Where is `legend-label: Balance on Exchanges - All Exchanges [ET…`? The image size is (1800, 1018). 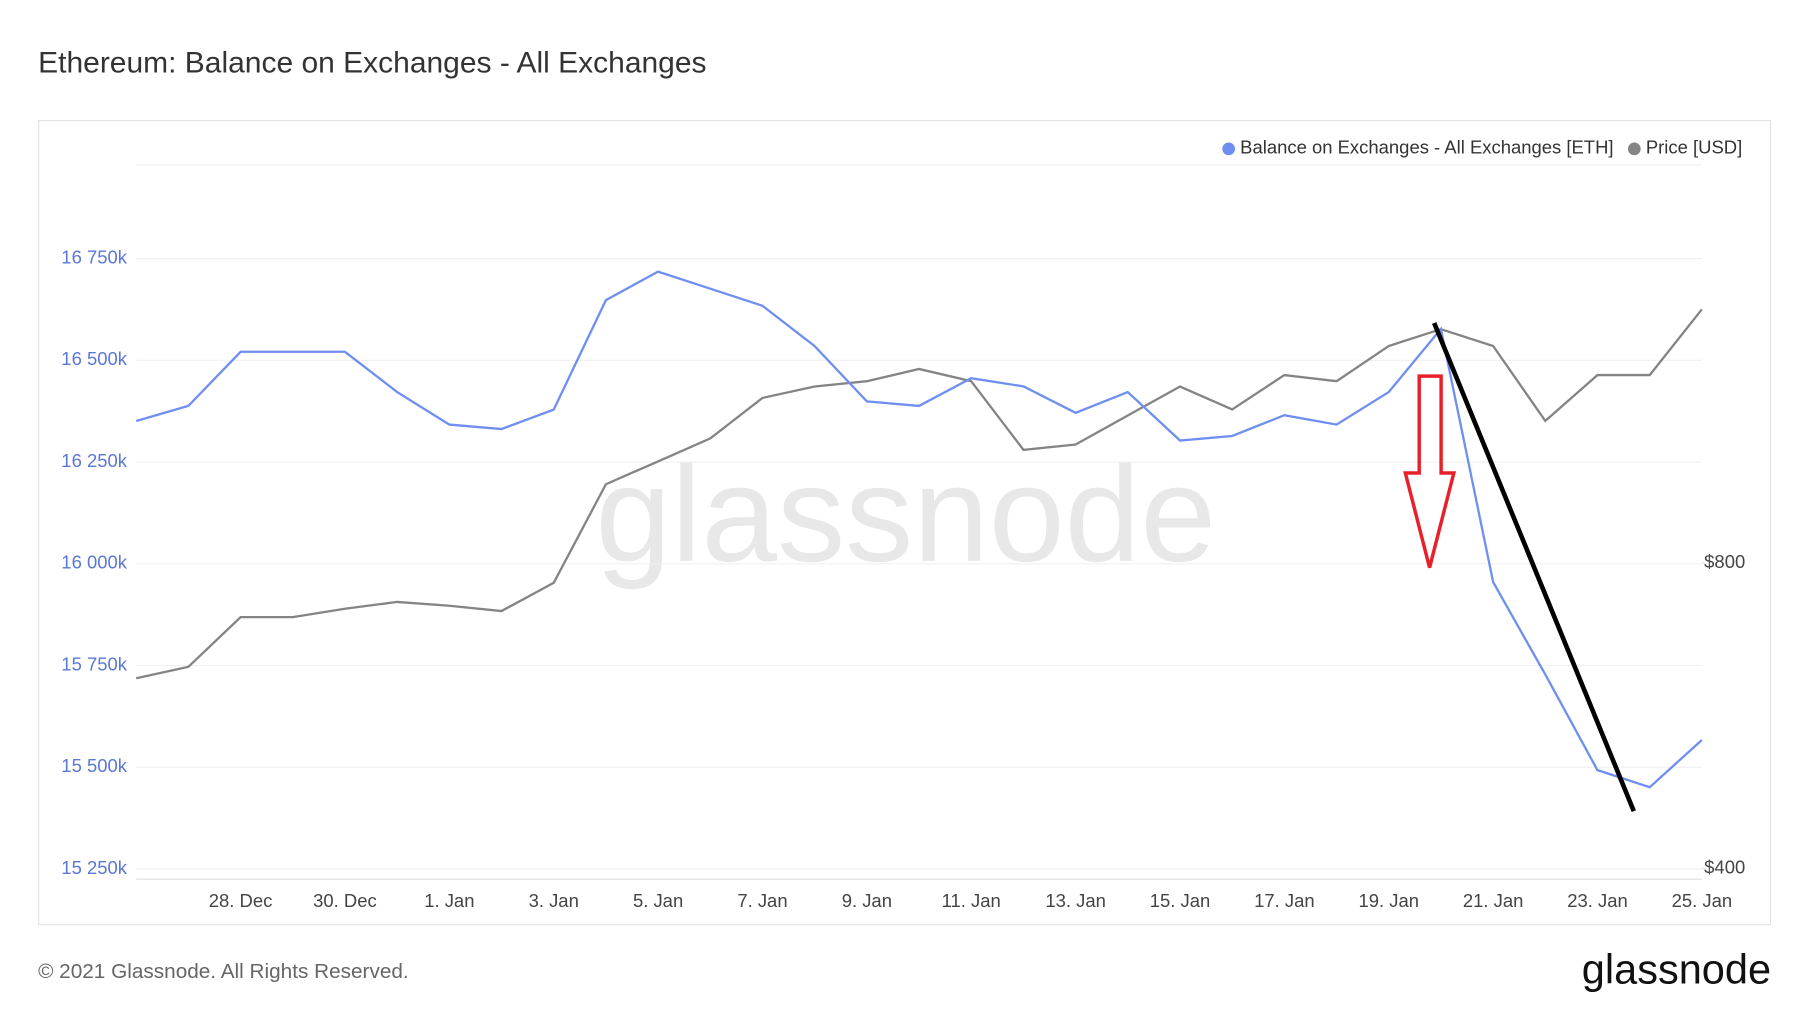 legend-label: Balance on Exchanges - All Exchanges [ET… is located at coordinates (1426, 147).